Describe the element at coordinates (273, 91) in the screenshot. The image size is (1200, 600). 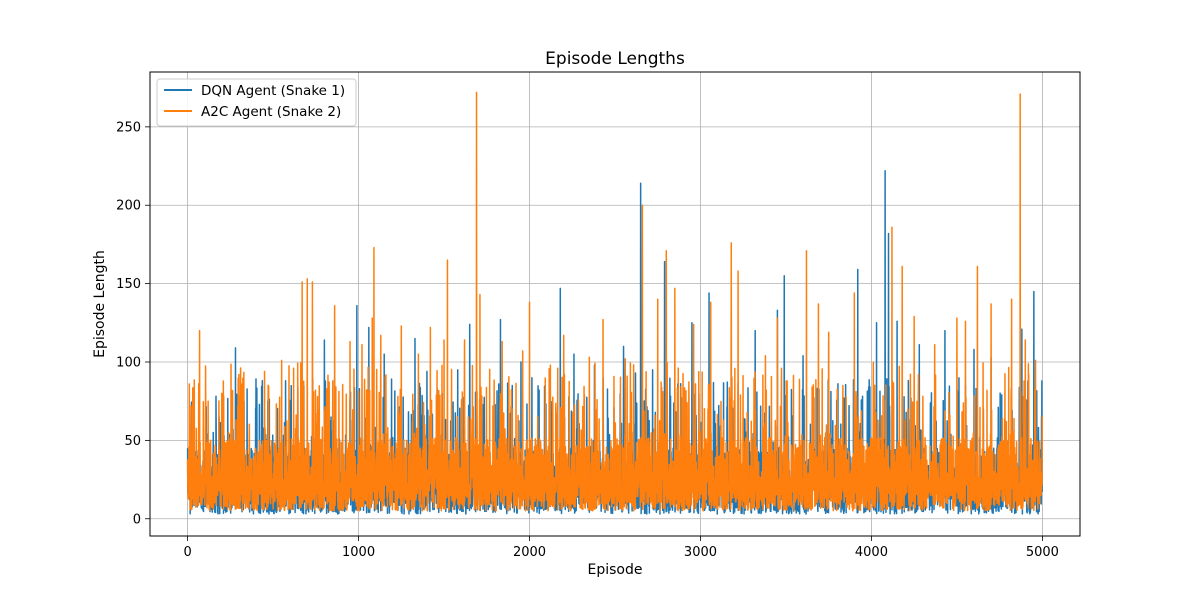
I see `legend-label-dqn: DQN Agent (Snake 1)` at that location.